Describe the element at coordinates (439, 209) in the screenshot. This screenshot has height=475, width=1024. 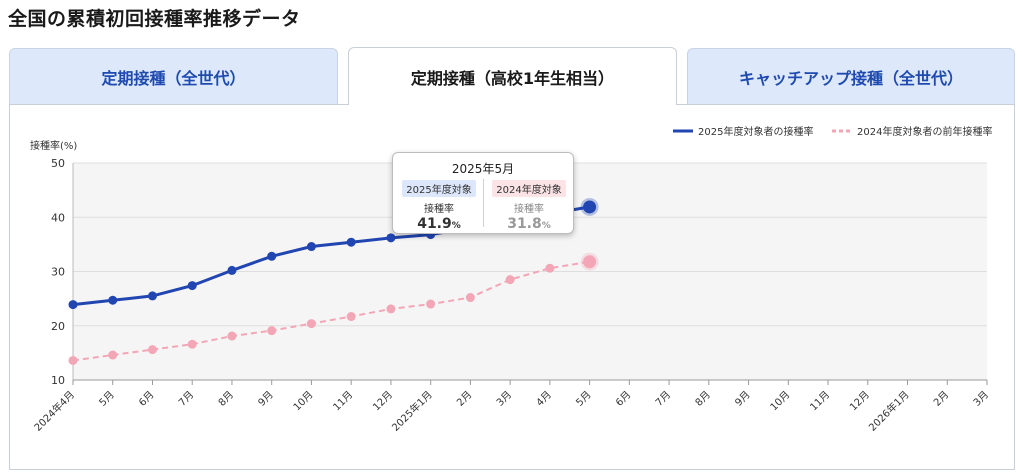
I see `tooltip-current-label: 接種率` at that location.